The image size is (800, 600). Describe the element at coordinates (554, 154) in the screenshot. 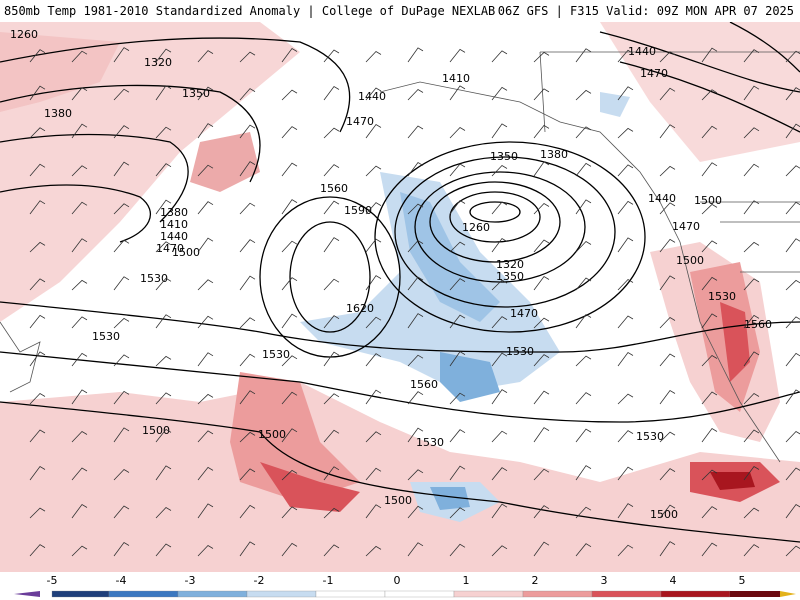

I see `contour-label: 1380` at that location.